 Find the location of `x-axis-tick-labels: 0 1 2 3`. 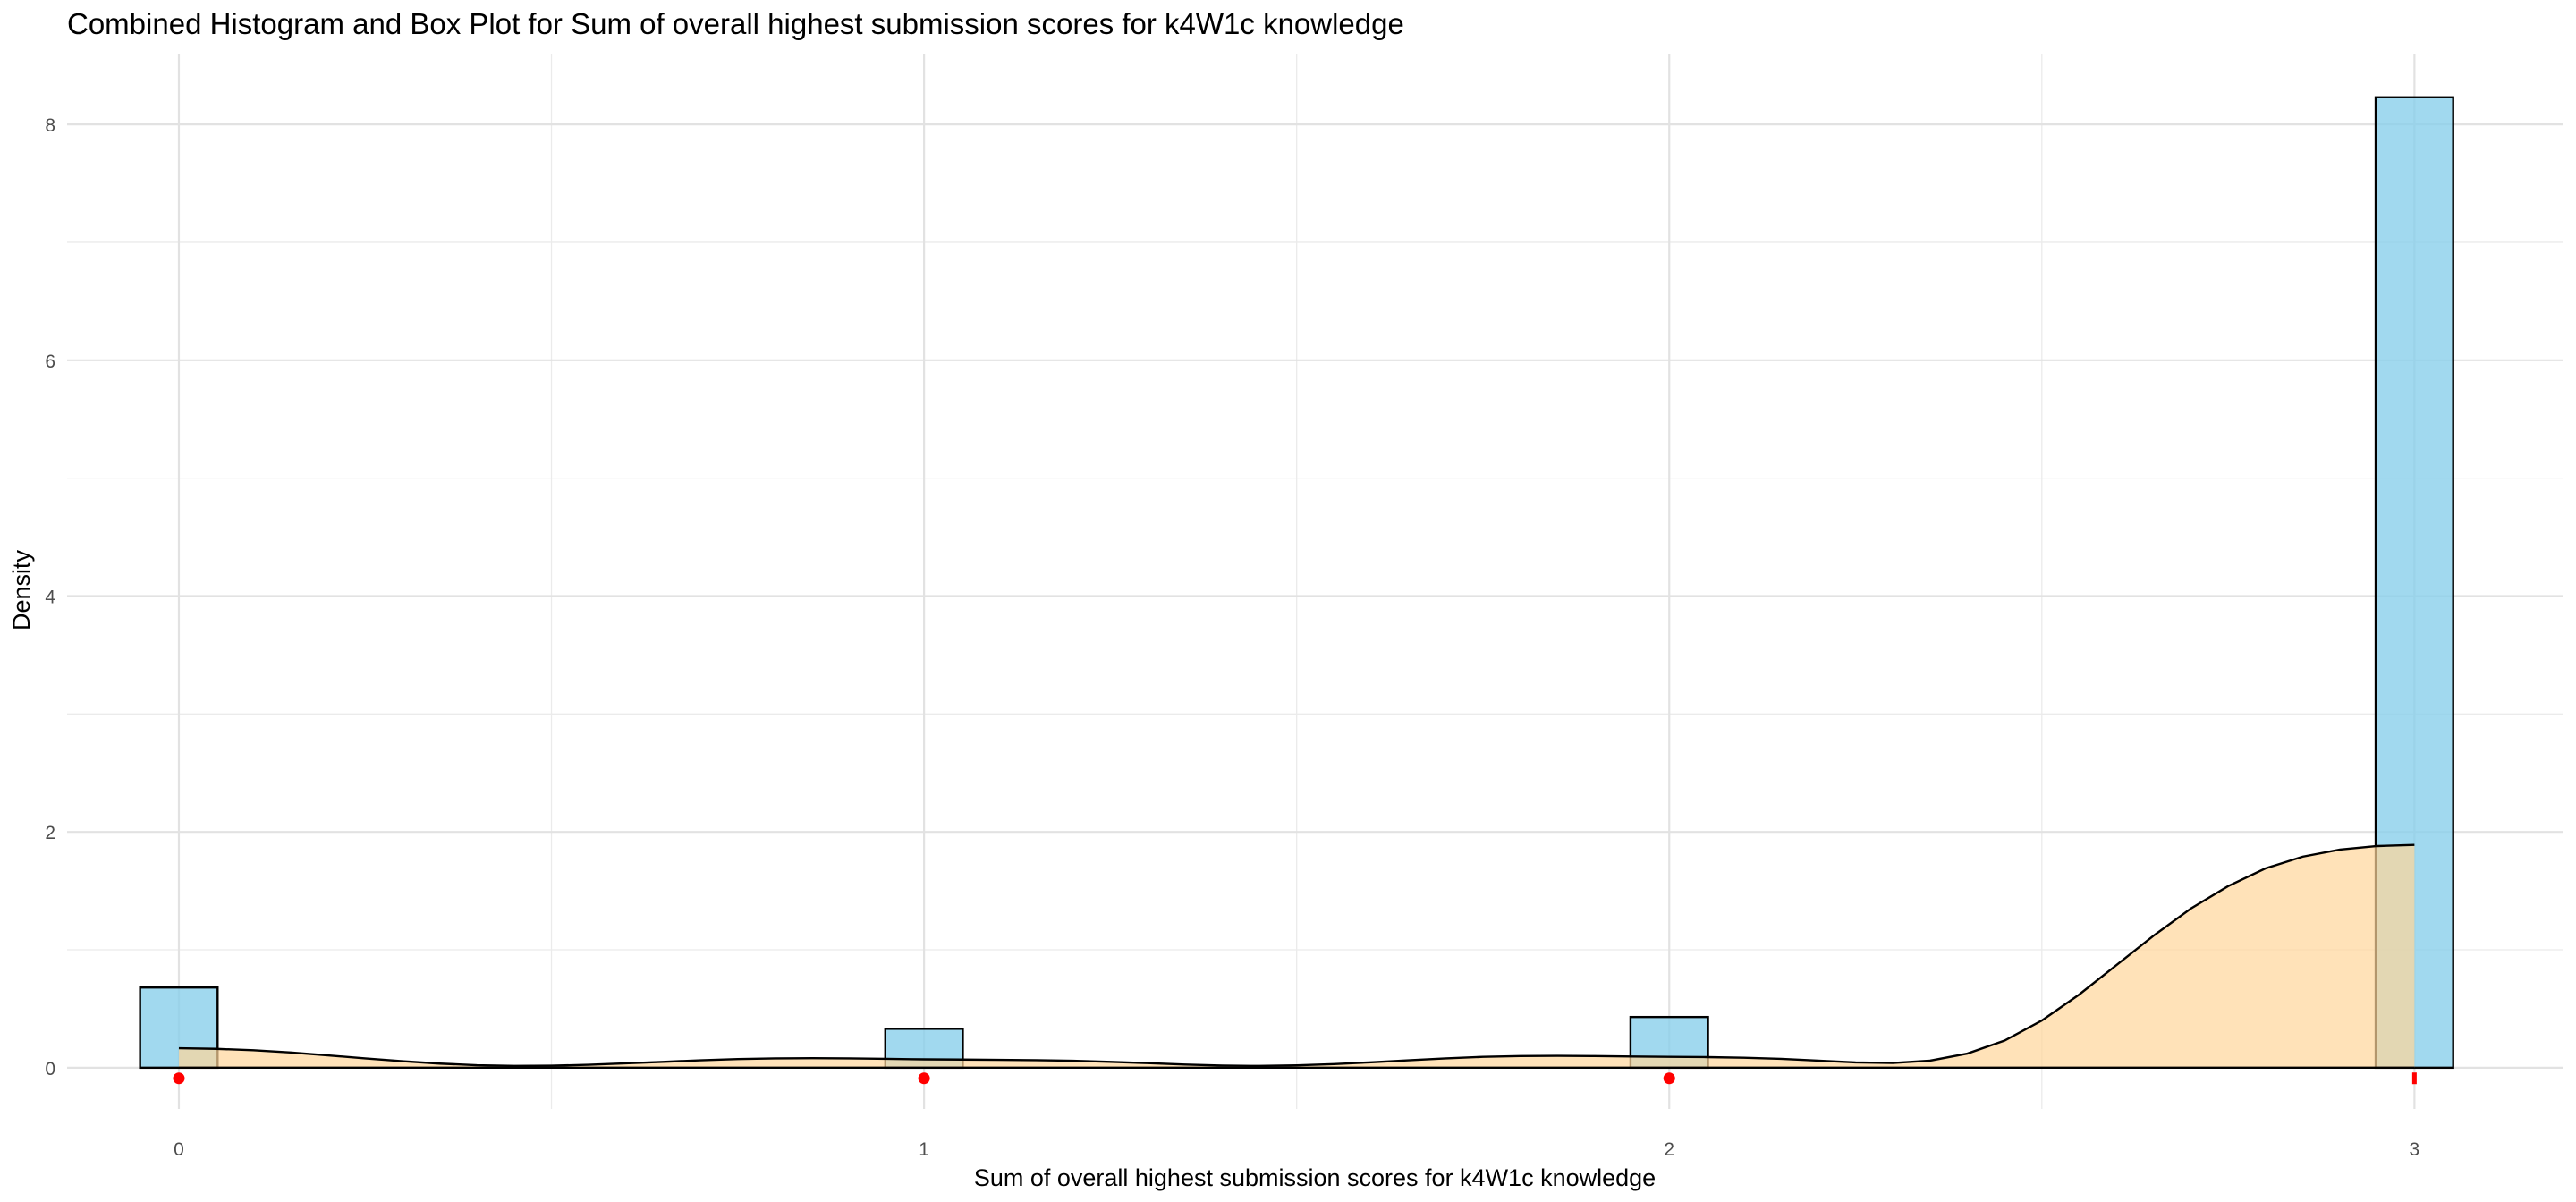

x-axis-tick-labels: 0 1 2 3 is located at coordinates (1296, 1149).